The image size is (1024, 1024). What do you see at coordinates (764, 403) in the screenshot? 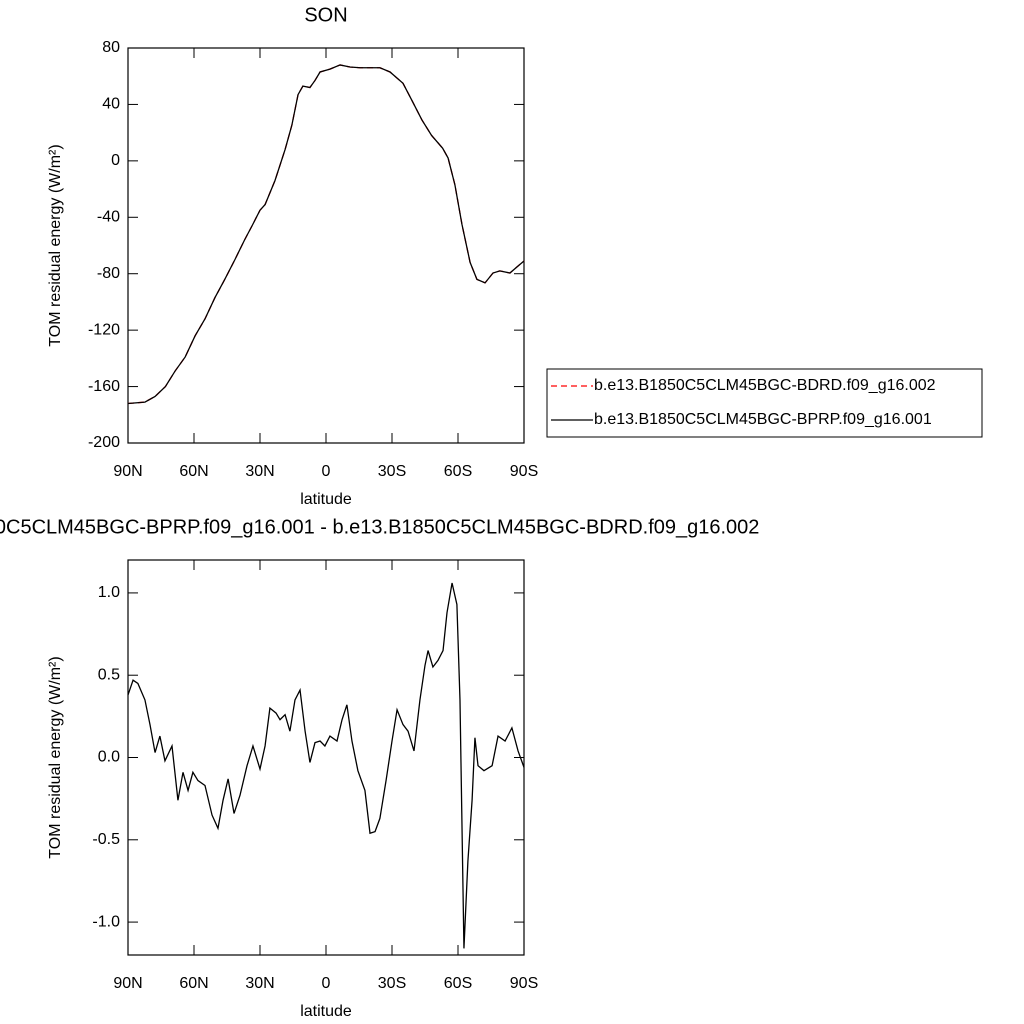
I see `legend-frame` at bounding box center [764, 403].